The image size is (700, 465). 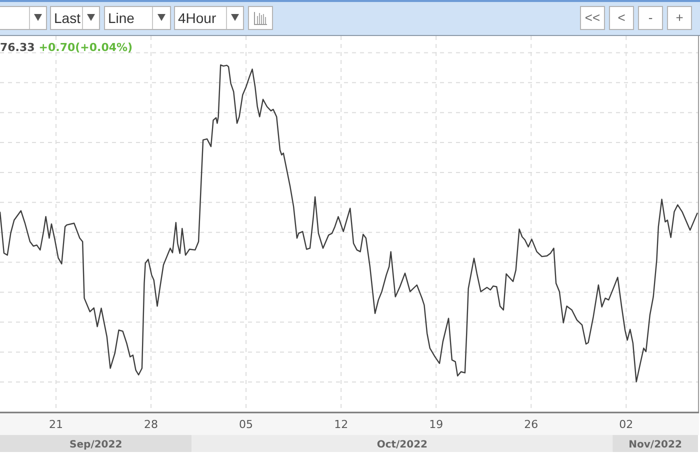 I want to click on x-tick-label: 26, so click(x=531, y=424).